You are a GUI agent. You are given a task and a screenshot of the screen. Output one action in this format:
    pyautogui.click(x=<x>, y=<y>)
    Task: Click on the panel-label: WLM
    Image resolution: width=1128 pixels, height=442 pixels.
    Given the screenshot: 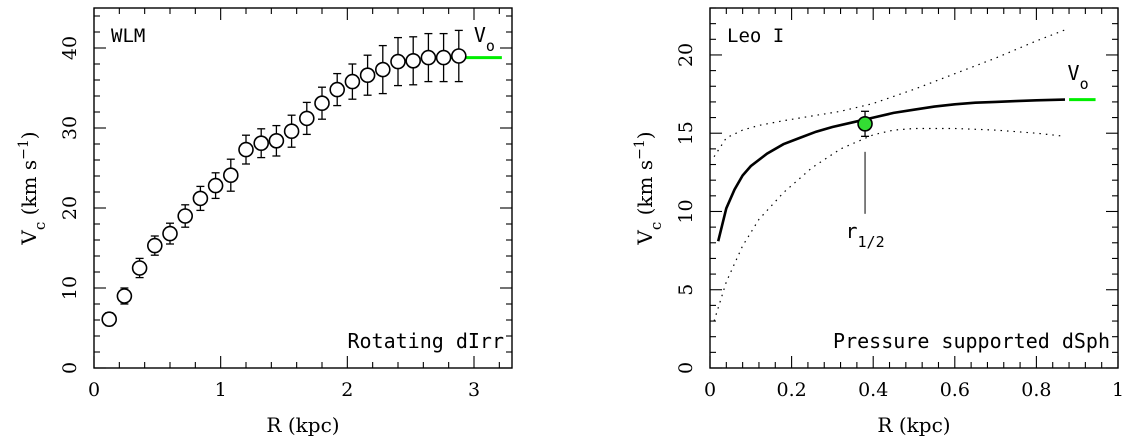 What is the action you would take?
    pyautogui.click(x=128, y=36)
    